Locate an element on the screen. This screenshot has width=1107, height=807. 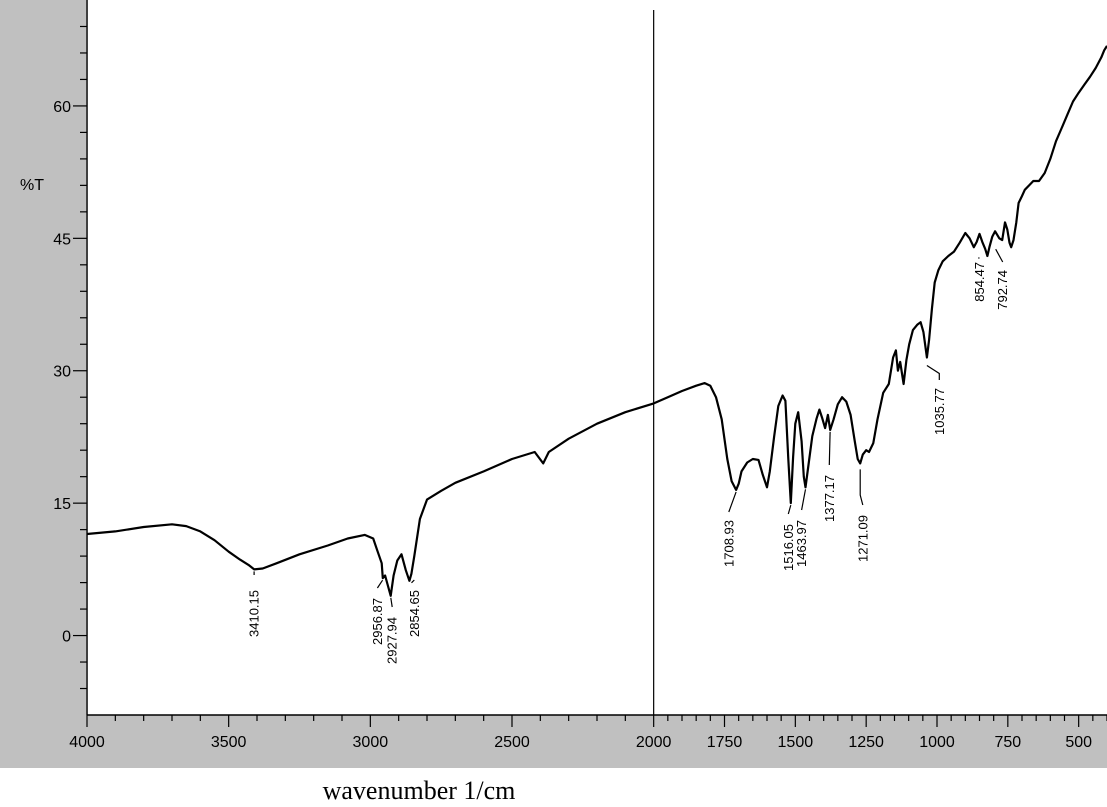
y-tick-label: 60 is located at coordinates (62, 107).